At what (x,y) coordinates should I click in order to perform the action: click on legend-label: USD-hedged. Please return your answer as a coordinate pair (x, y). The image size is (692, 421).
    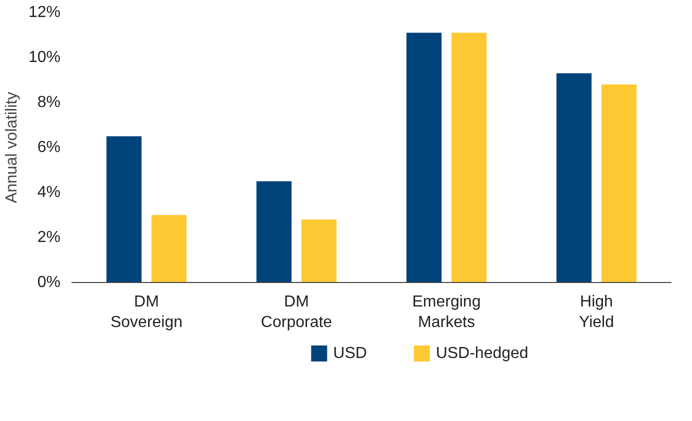
    Looking at the image, I should click on (482, 353).